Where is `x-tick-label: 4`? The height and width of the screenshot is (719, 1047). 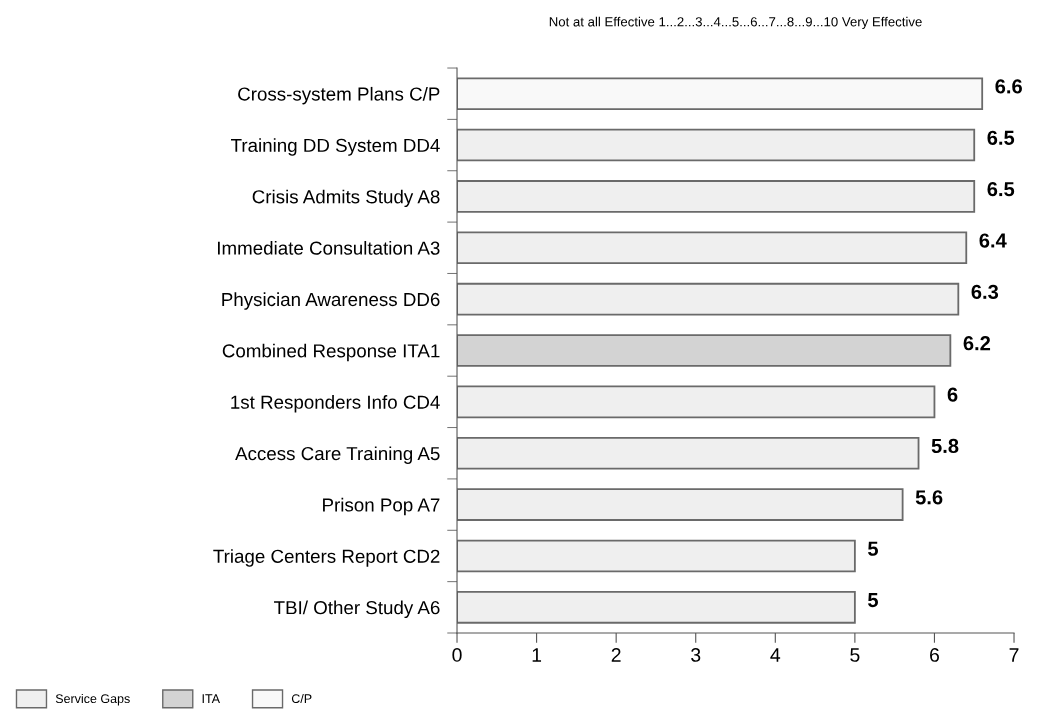 x-tick-label: 4 is located at coordinates (775, 655).